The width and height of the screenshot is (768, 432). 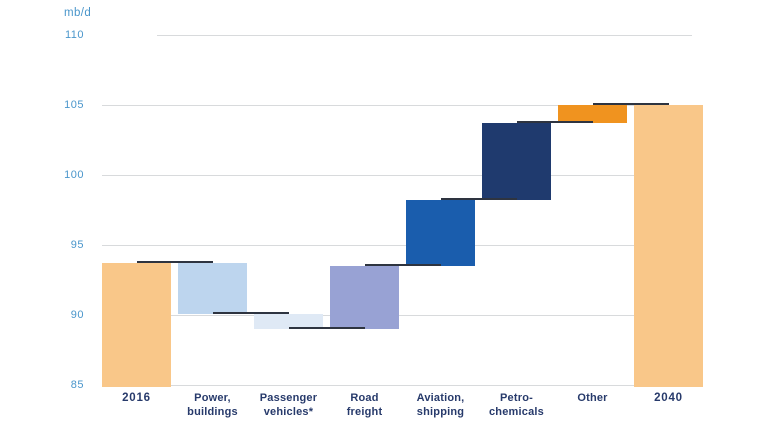 What do you see at coordinates (74, 105) in the screenshot?
I see `y-tick-label-105: 105` at bounding box center [74, 105].